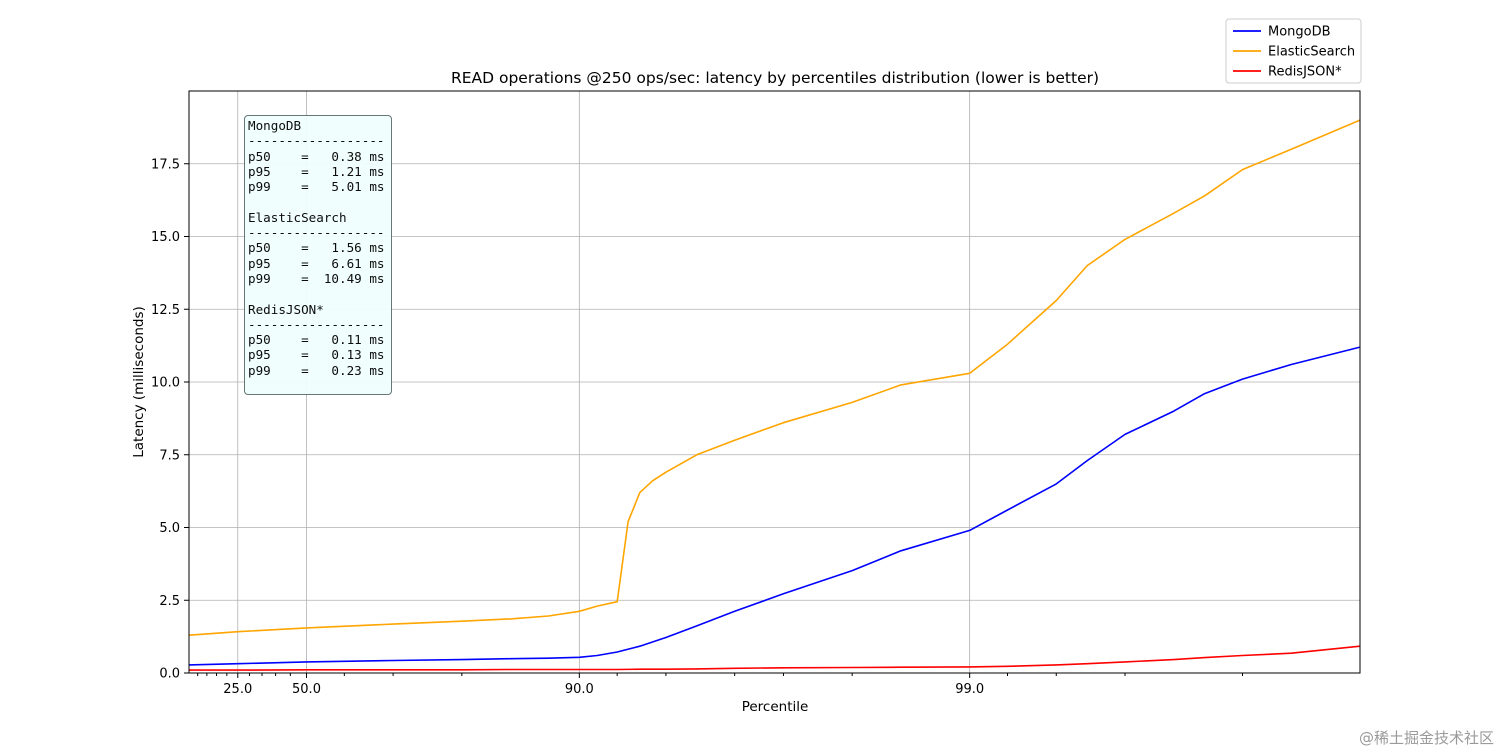 The width and height of the screenshot is (1512, 756). I want to click on y-tick-label: 2.5, so click(169, 601).